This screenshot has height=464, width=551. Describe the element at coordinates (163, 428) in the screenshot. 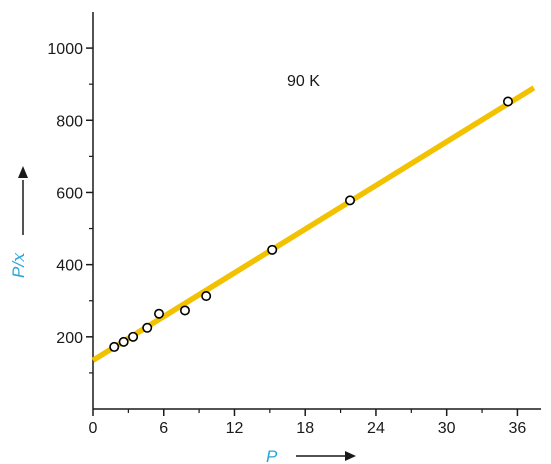

I see `x-tick-label: 6` at that location.